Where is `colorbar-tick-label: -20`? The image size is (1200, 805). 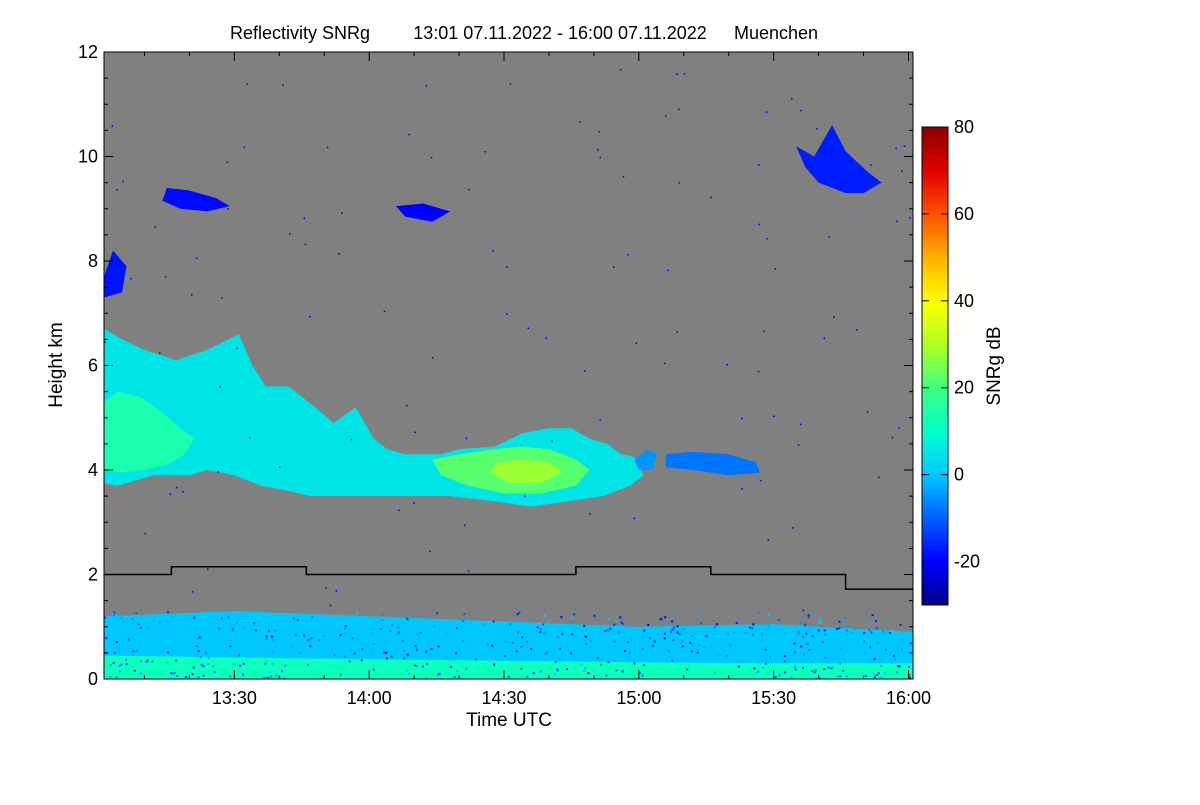 colorbar-tick-label: -20 is located at coordinates (967, 562).